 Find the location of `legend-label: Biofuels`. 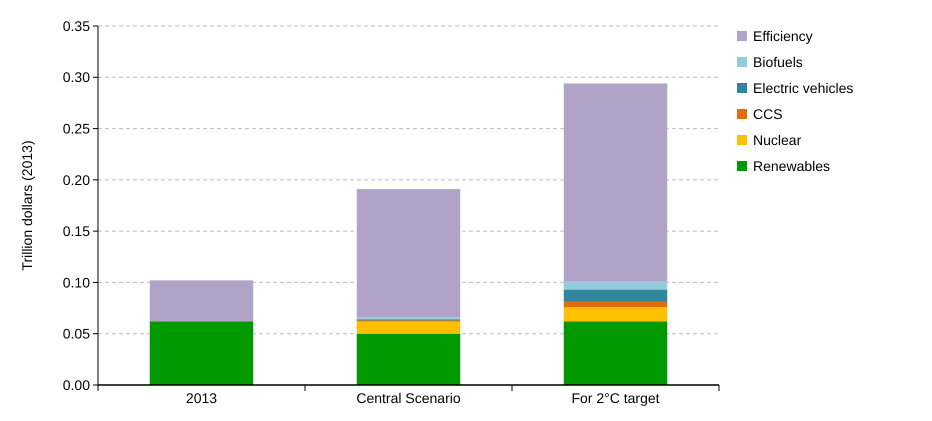

legend-label: Biofuels is located at coordinates (778, 62).